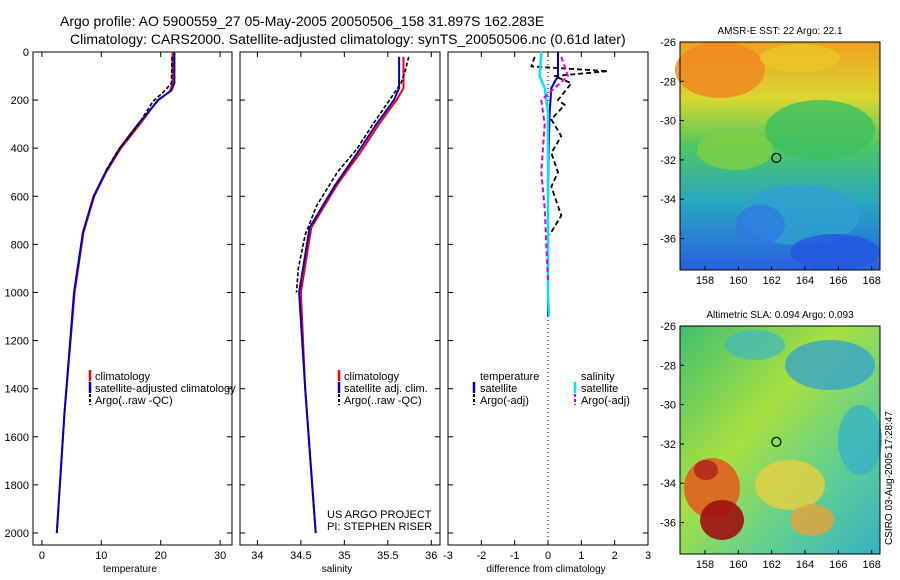 This screenshot has width=900, height=580. Describe the element at coordinates (448, 556) in the screenshot. I see `x-tick-label: -3` at that location.